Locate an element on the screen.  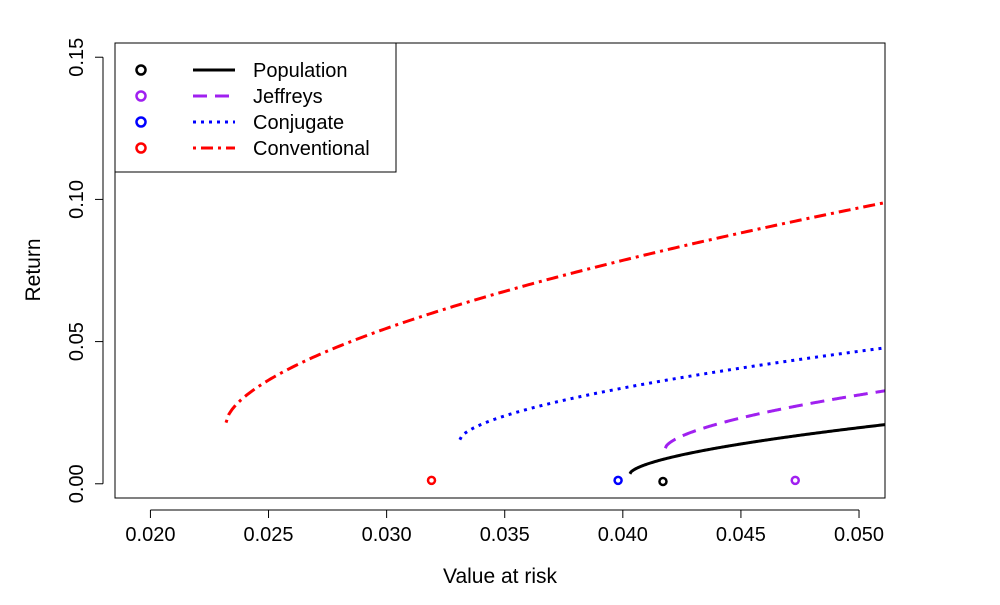
series-line-population is located at coordinates (756, 449).